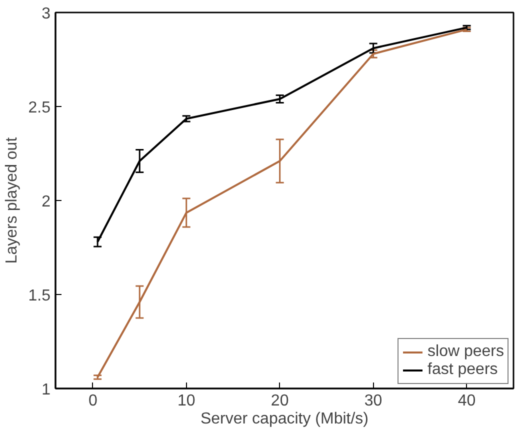 The height and width of the screenshot is (433, 530). I want to click on legend-label: fast peers, so click(463, 370).